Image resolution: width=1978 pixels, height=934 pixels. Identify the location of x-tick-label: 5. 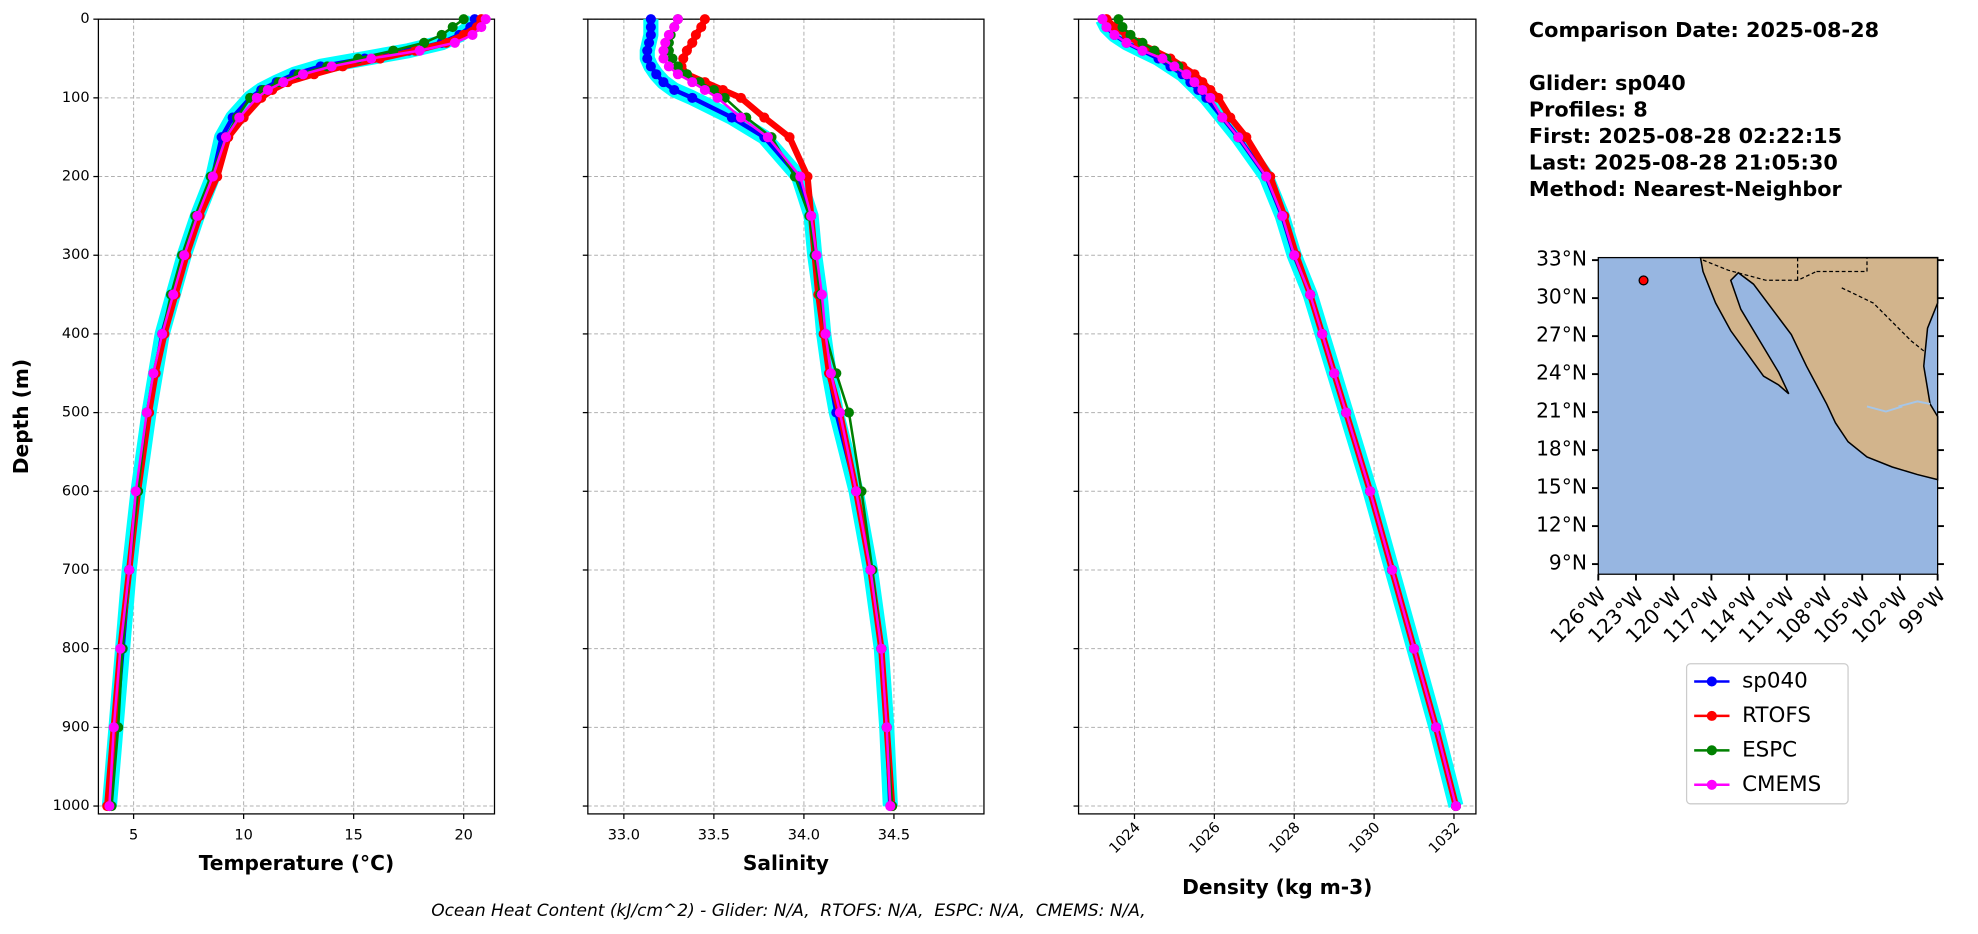
(133, 835).